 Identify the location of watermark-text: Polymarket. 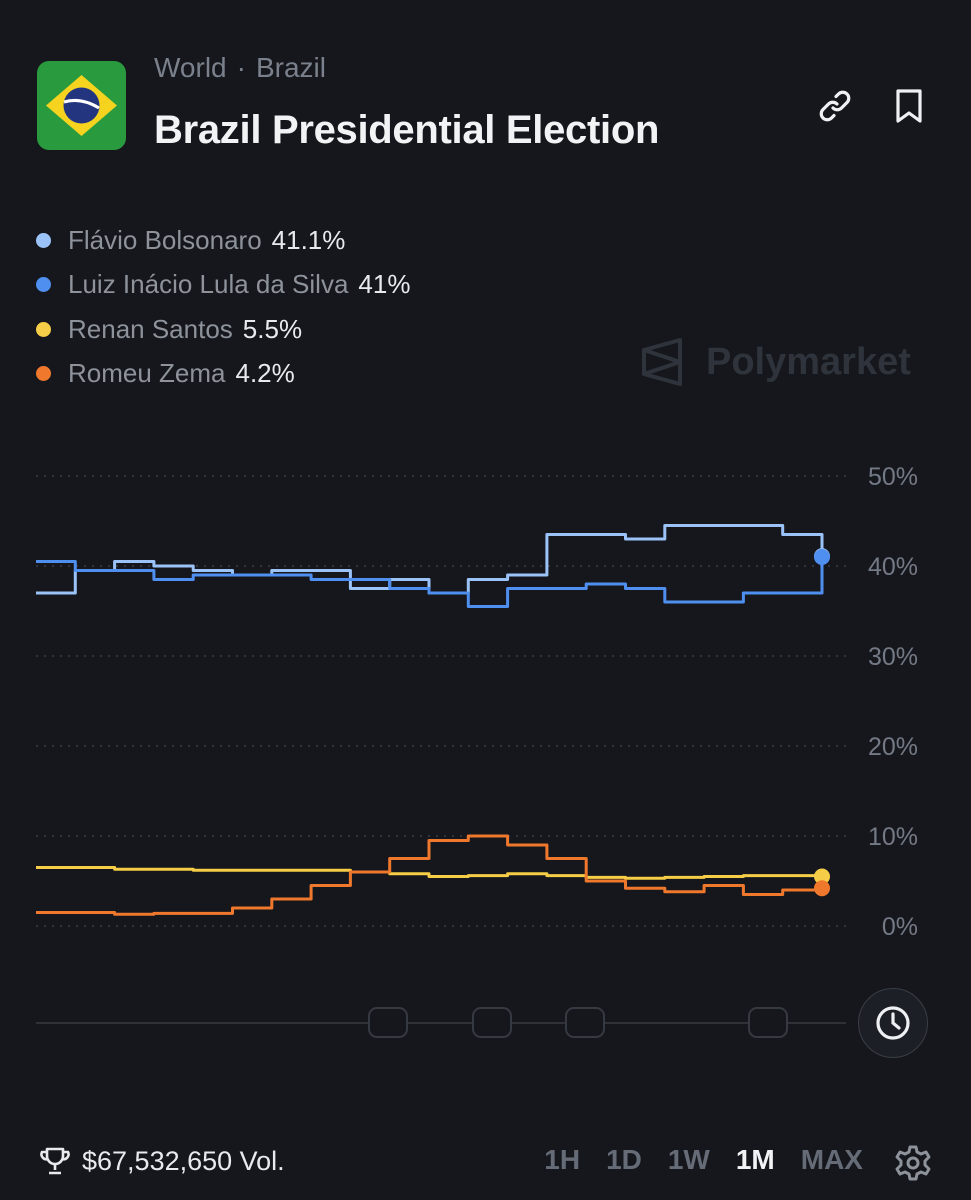
(808, 361).